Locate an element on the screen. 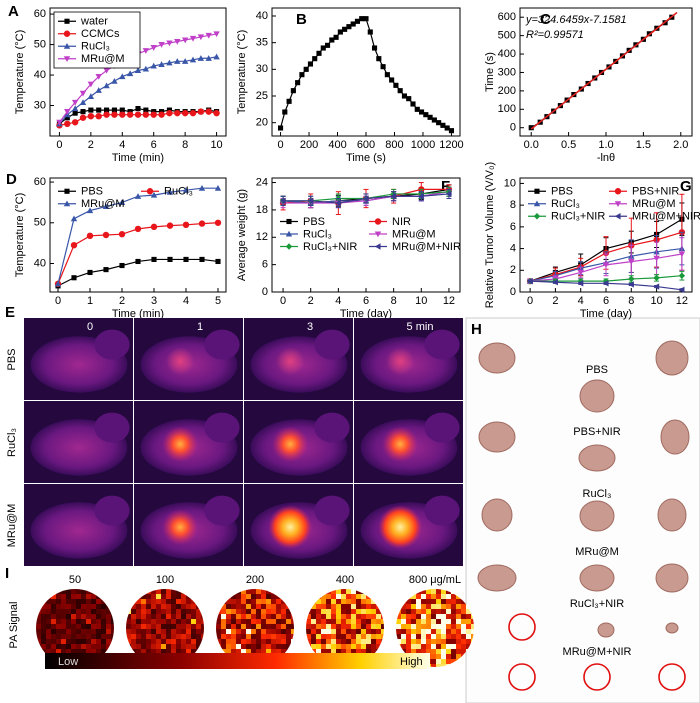 The image size is (700, 703). legend-label: RuCl₃ is located at coordinates (565, 204).